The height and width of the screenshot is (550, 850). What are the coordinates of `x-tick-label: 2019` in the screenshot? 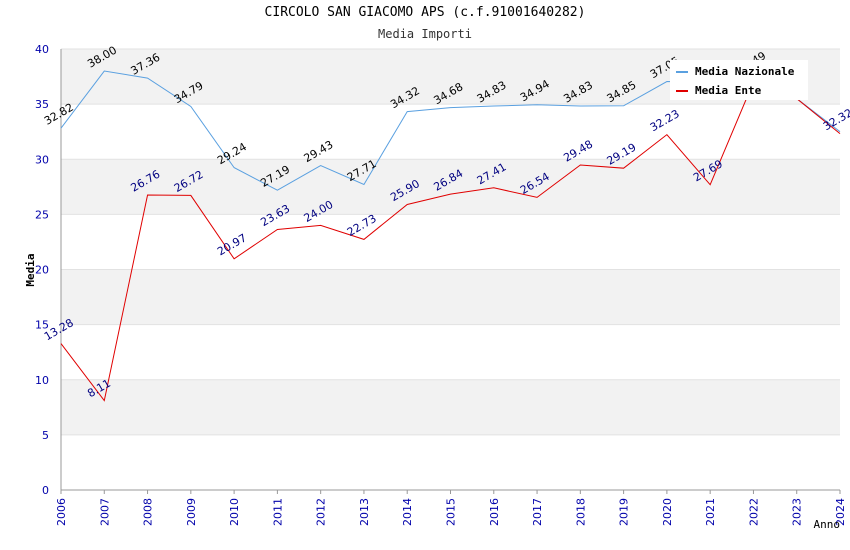 It's located at (624, 512).